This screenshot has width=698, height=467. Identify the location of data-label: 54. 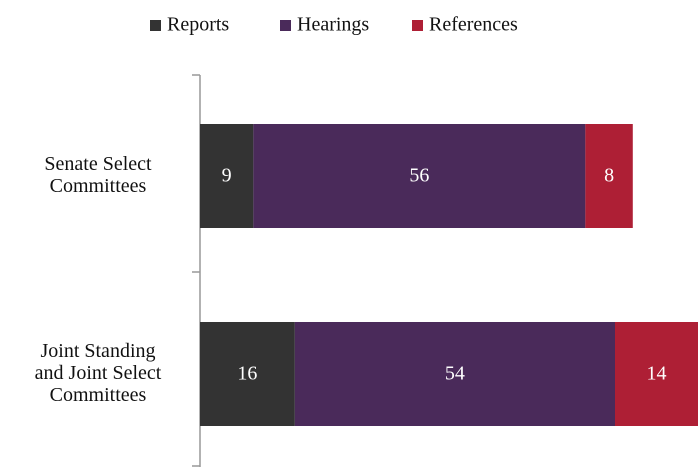
(455, 374).